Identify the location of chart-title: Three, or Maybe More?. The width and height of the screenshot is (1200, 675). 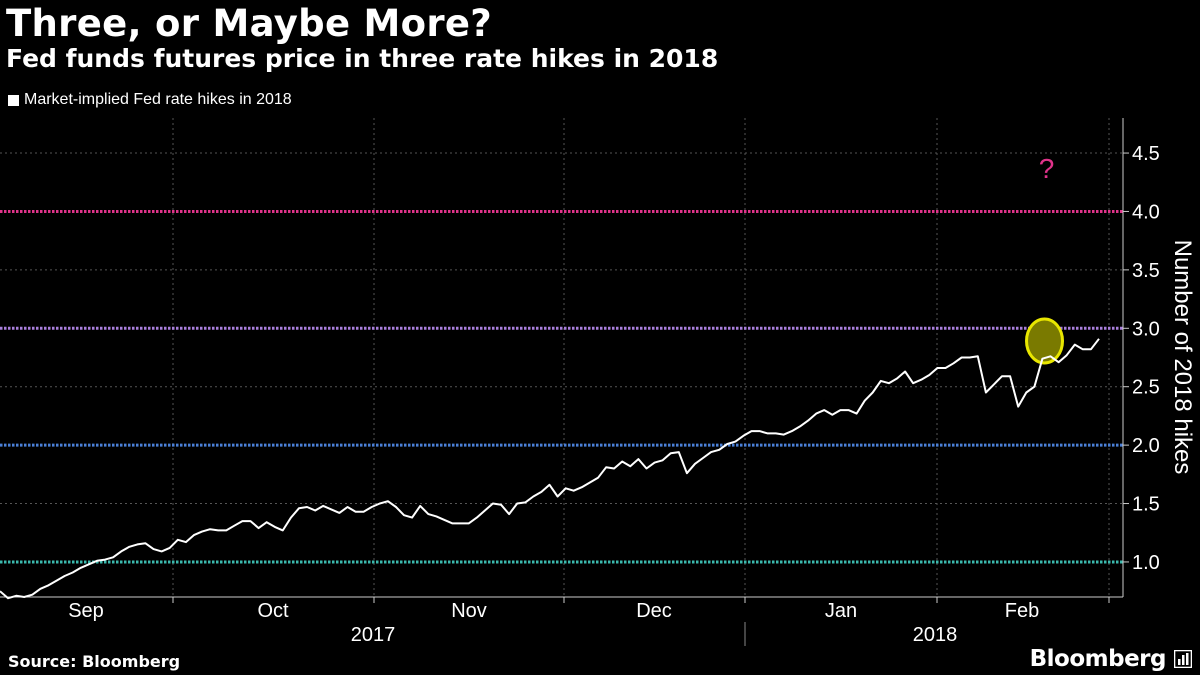
(249, 23).